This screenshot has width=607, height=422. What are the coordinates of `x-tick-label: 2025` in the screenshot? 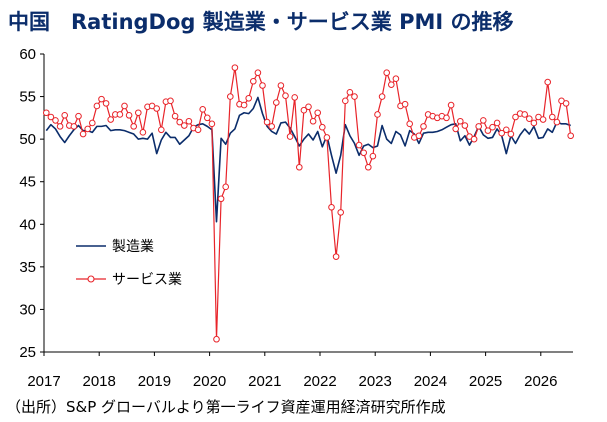 It's located at (485, 381).